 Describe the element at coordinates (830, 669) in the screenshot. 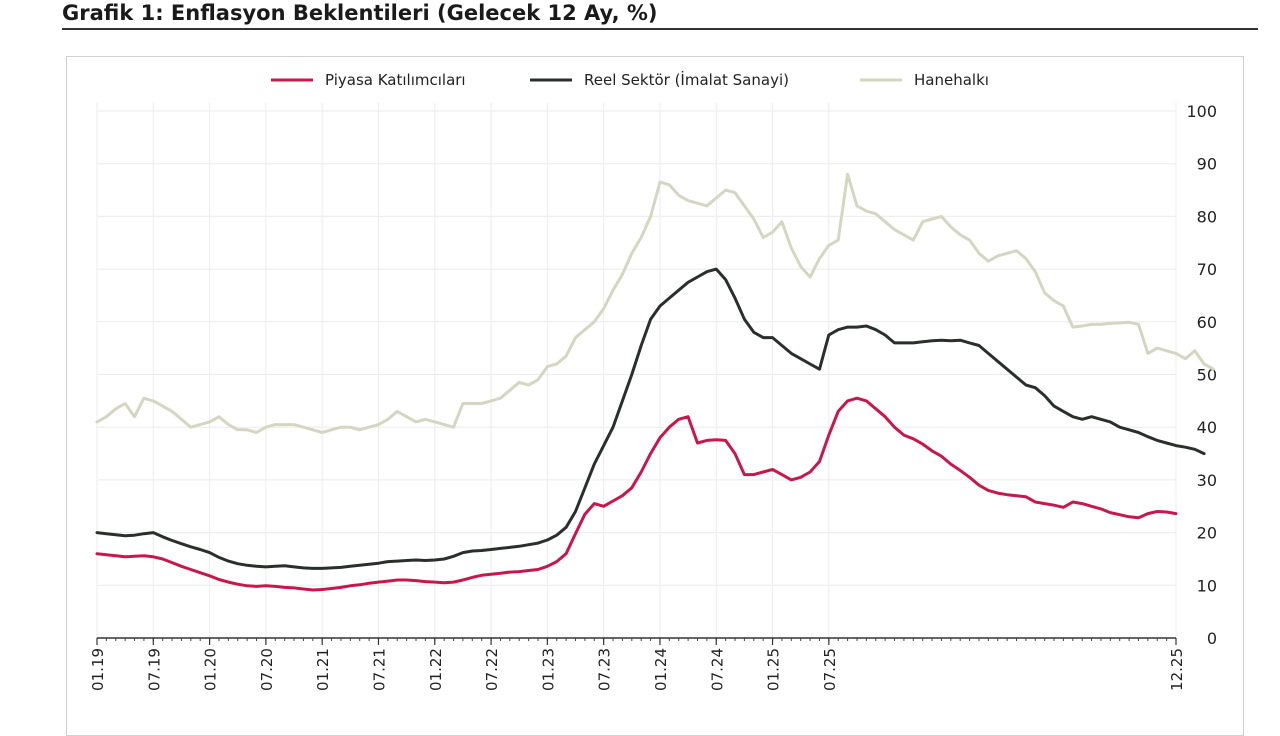

I see `x-tick-label: 07.25` at that location.